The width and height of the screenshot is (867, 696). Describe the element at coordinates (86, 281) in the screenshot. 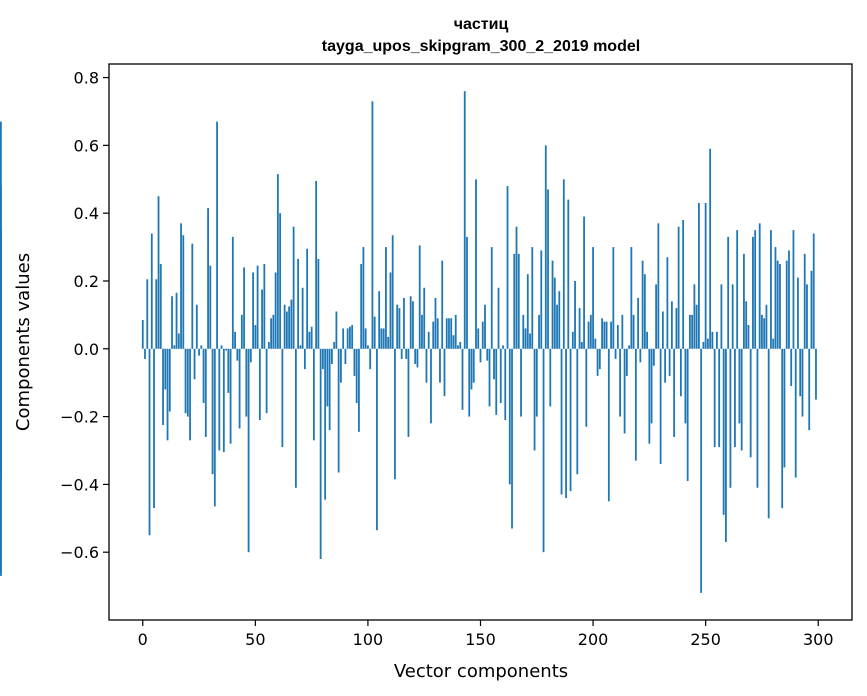

I see `y-tick-label-0.2: 0.2` at that location.